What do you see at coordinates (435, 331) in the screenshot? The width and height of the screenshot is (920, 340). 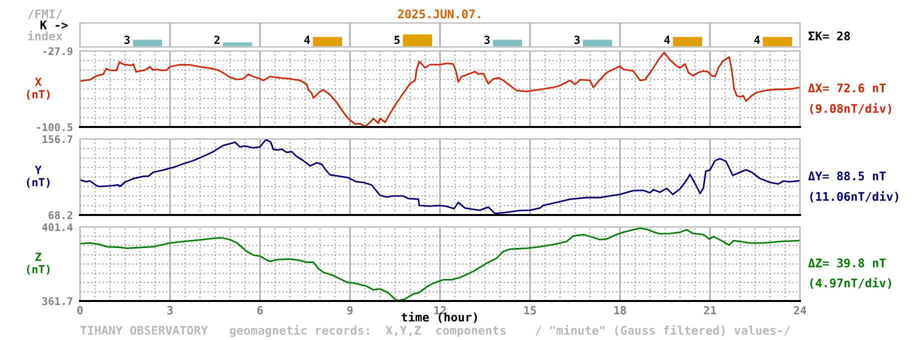 I see `text: TIHANY OBSERVATORY geomagnetic records: X,Y,Z components / "minute" (Gauss filtered) values-/` at bounding box center [435, 331].